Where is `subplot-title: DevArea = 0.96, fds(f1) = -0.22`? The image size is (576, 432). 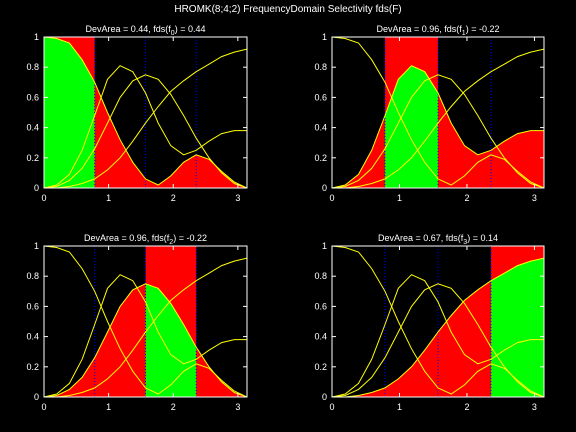
subplot-title: DevArea = 0.96, fds(f1) = -0.22 is located at coordinates (438, 30).